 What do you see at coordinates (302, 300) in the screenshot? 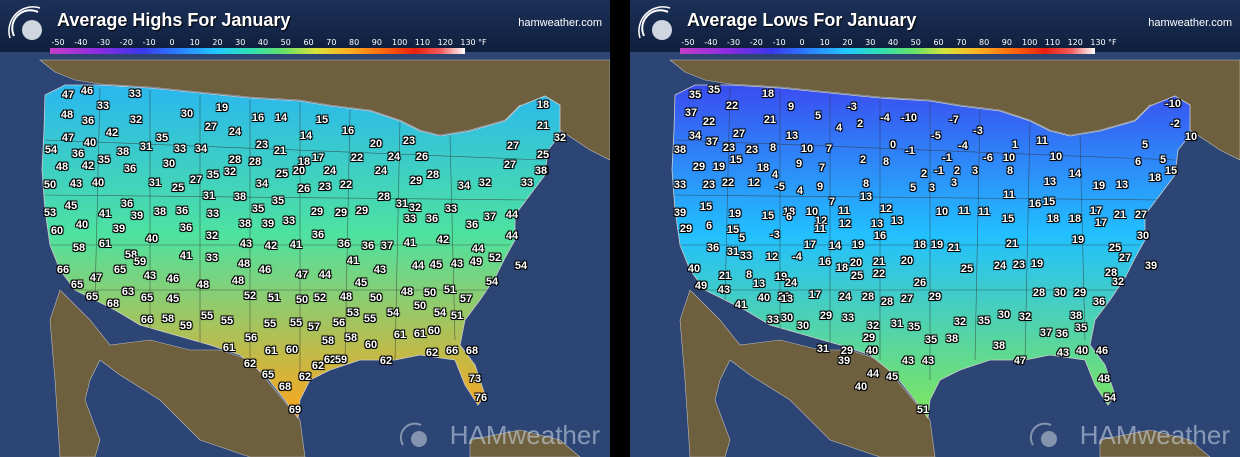
I see `temperature-label: 50` at bounding box center [302, 300].